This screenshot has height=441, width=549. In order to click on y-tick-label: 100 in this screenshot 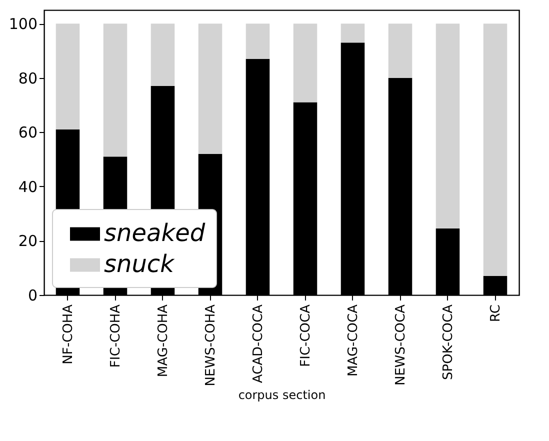, I will do `click(23, 24)`.